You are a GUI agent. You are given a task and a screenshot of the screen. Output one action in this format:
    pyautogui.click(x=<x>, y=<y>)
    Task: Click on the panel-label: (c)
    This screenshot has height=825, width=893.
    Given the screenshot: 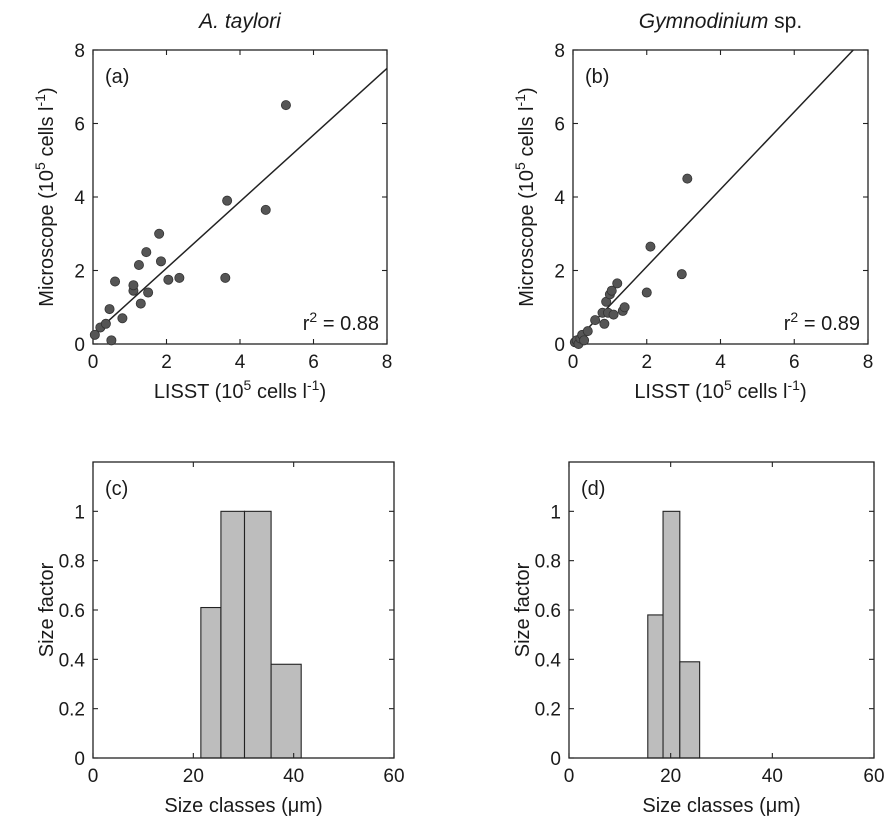 What is the action you would take?
    pyautogui.click(x=116, y=489)
    